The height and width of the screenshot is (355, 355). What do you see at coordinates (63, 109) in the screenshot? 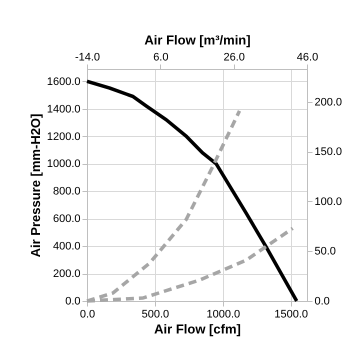
I see `y-tick-label: 1400.0` at bounding box center [63, 109].